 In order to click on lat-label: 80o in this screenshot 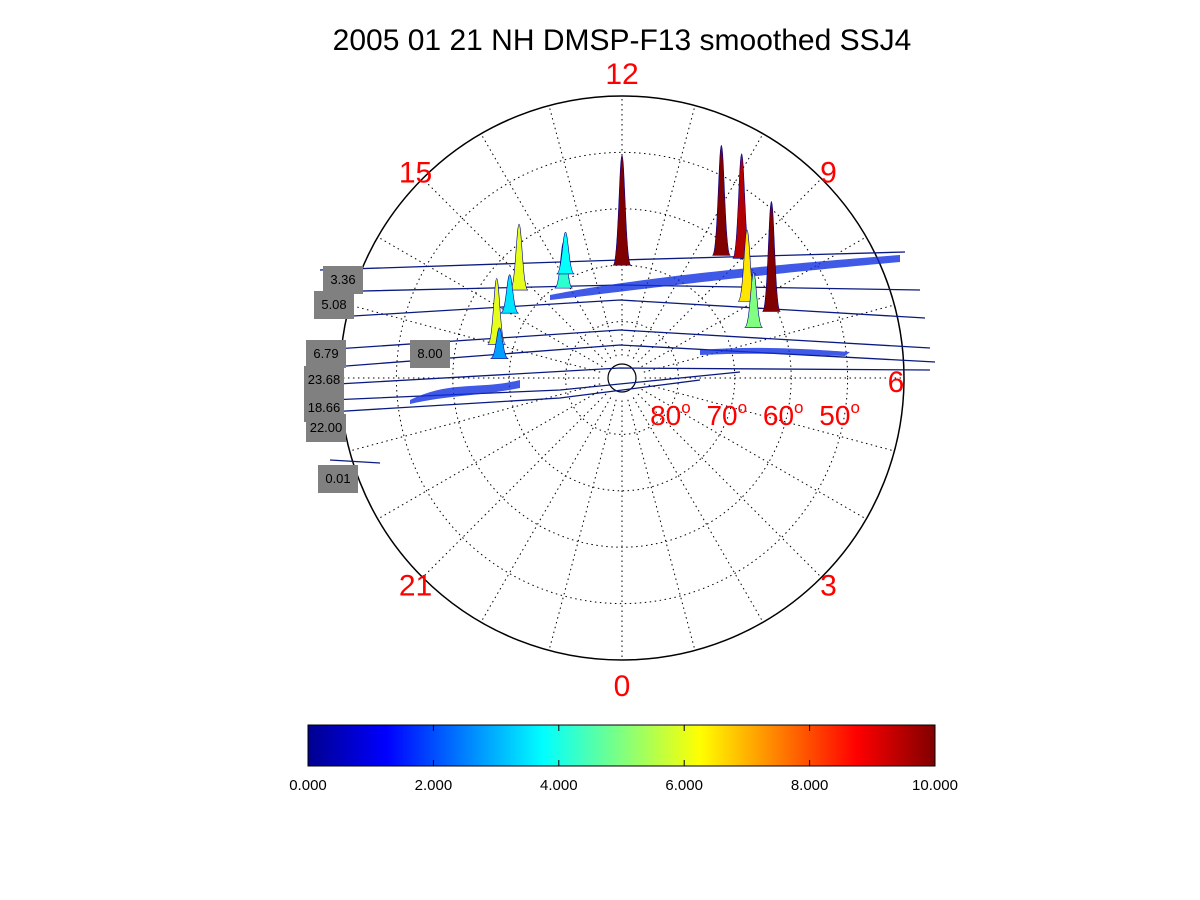, I will do `click(670, 414)`.